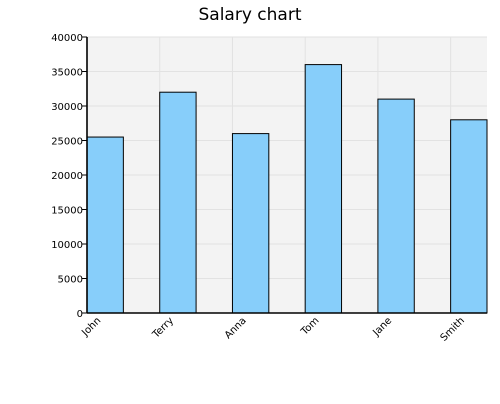 The image size is (500, 404). What do you see at coordinates (67, 142) in the screenshot?
I see `y-tick-label: 25000` at bounding box center [67, 142].